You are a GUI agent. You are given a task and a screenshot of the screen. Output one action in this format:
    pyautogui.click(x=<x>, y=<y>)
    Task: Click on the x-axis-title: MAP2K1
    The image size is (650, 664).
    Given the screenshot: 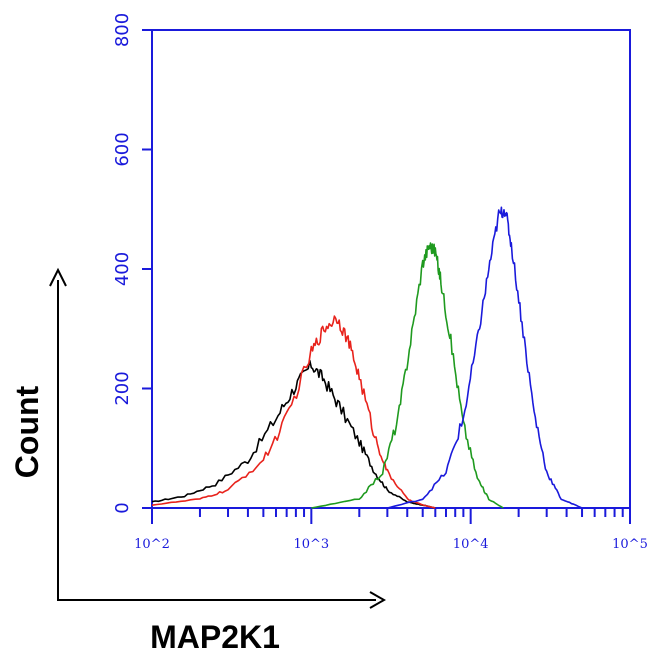 What is the action you would take?
    pyautogui.click(x=215, y=637)
    